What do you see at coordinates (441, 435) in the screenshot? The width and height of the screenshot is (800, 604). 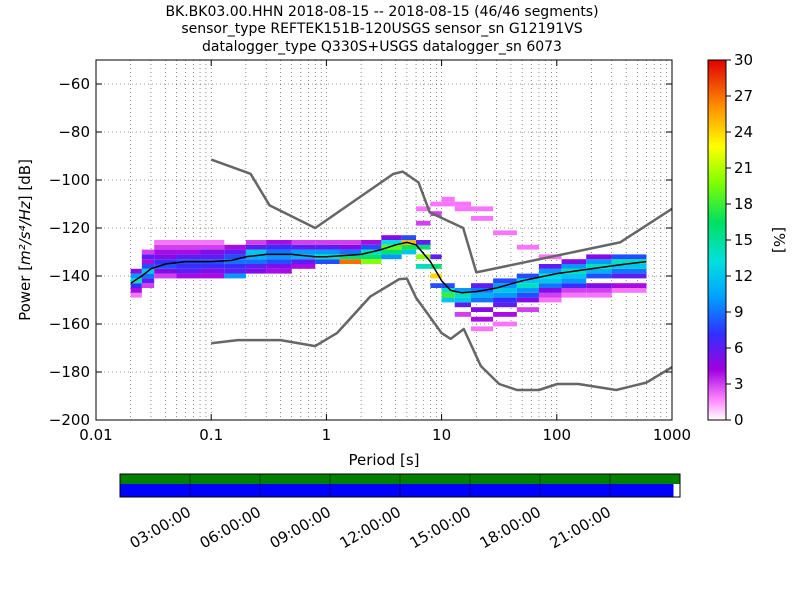 I see `x-tick-label: 10` at bounding box center [441, 435].